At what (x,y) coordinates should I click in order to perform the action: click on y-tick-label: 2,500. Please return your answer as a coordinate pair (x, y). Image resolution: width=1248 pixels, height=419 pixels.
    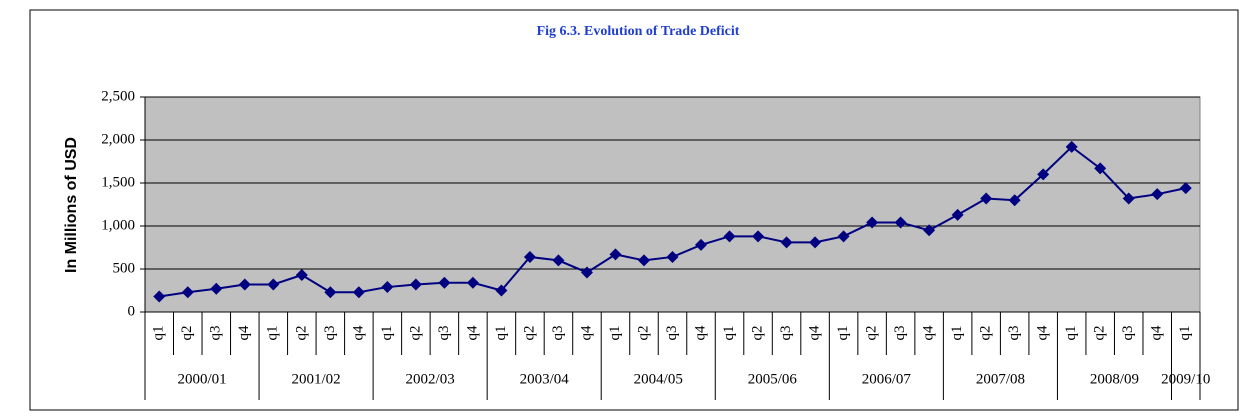
    Looking at the image, I should click on (118, 96).